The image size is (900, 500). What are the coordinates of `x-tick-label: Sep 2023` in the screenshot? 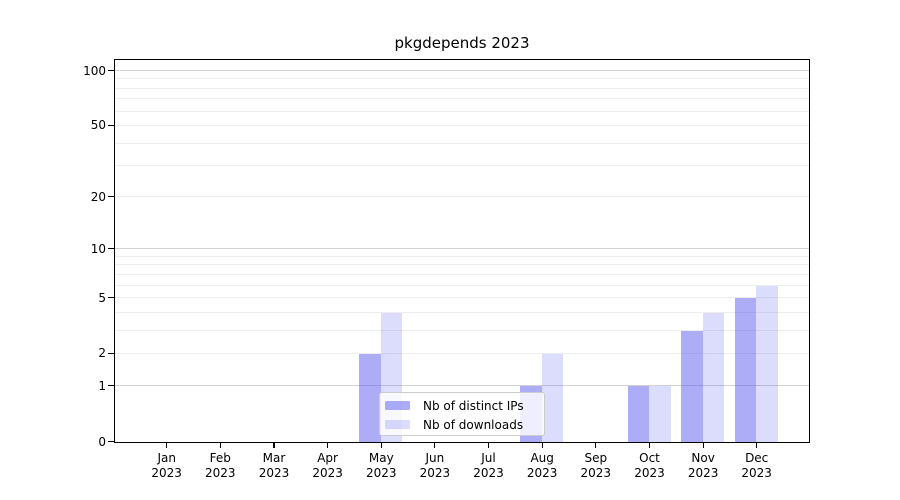 It's located at (596, 466).